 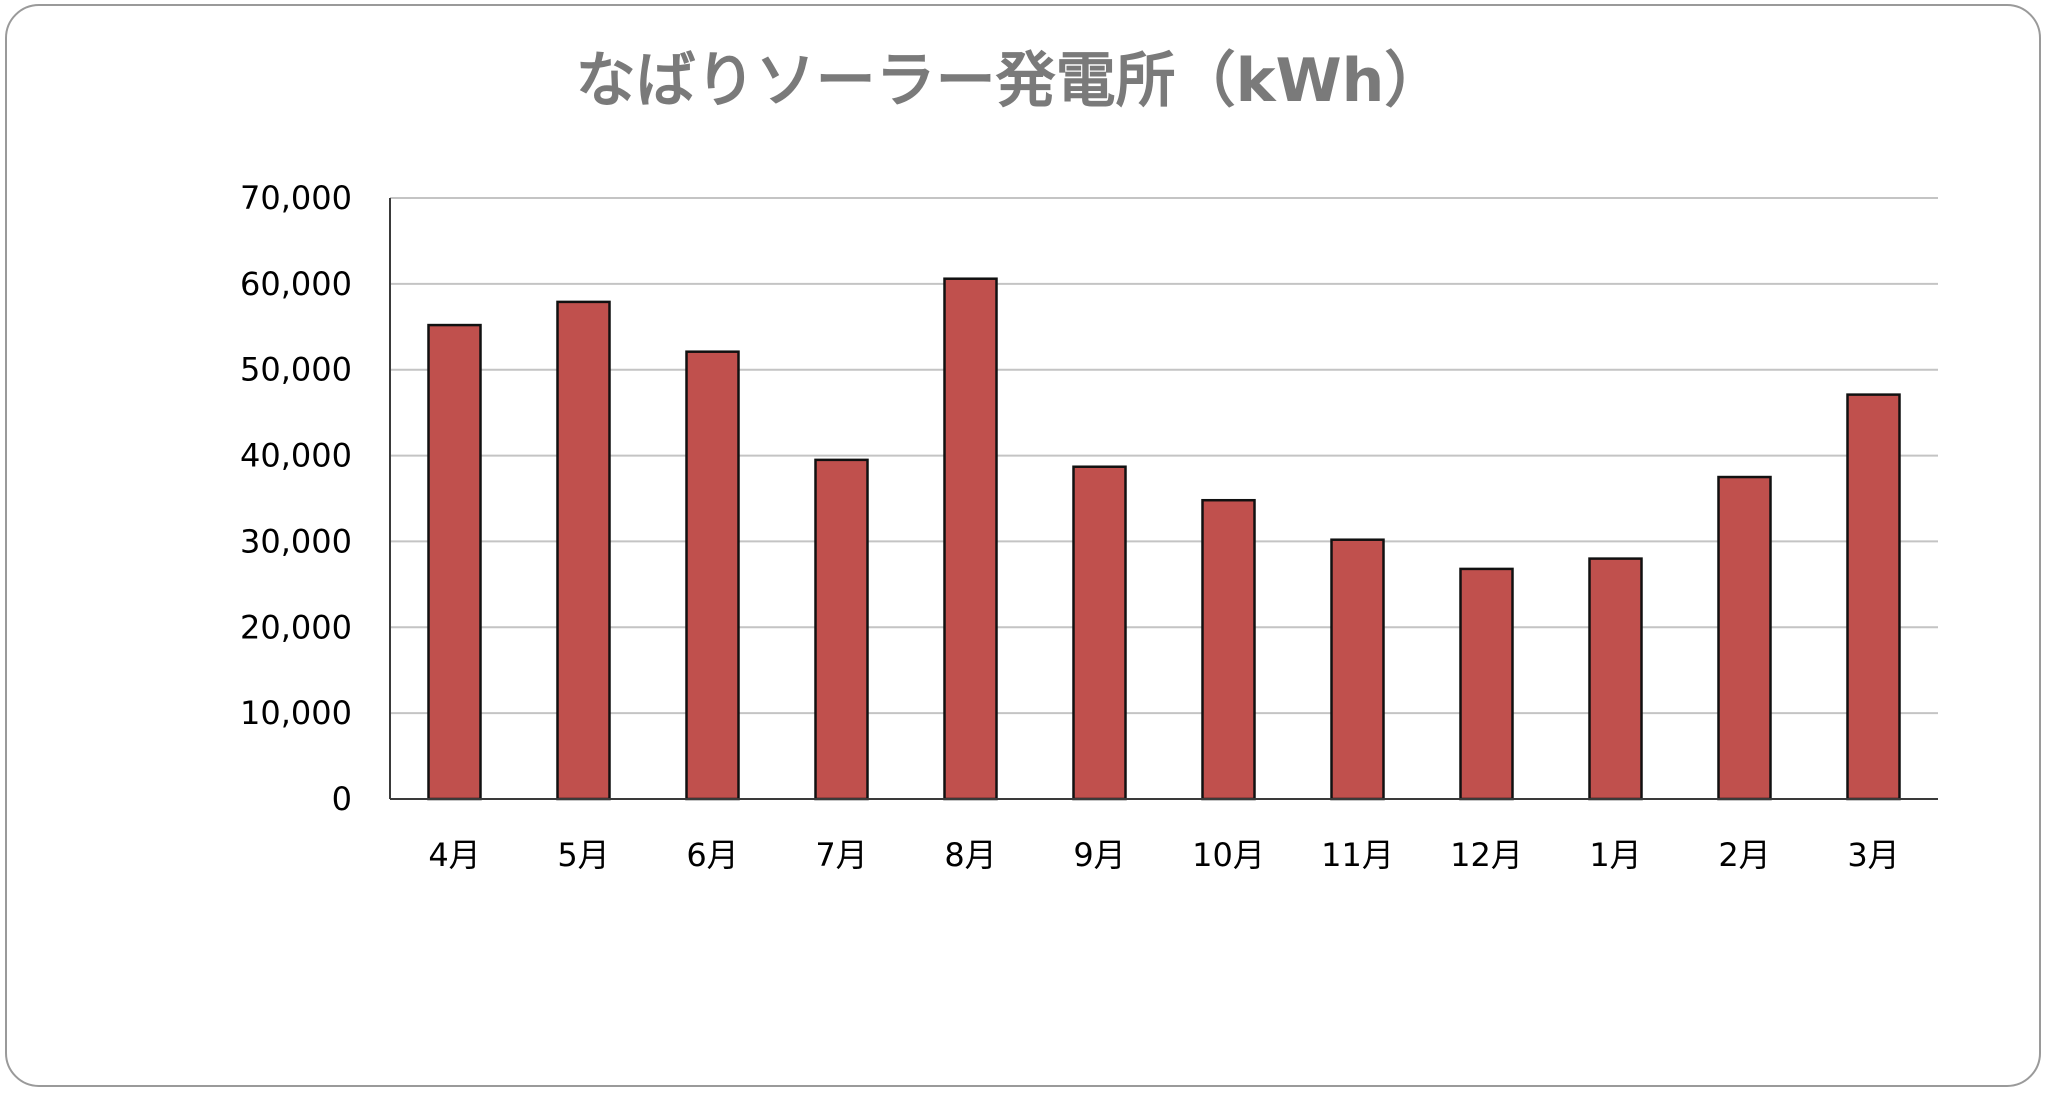 I want to click on y-tick-label: 30,000, so click(x=296, y=541).